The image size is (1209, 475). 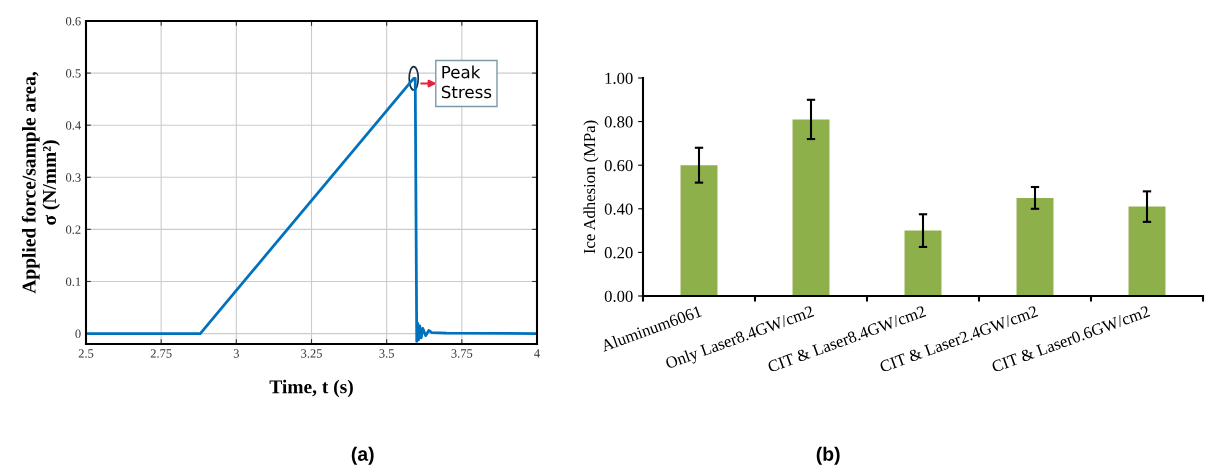 I want to click on y-axis-title: Applied force/sample area, σ (N/mm²), so click(x=40, y=183).